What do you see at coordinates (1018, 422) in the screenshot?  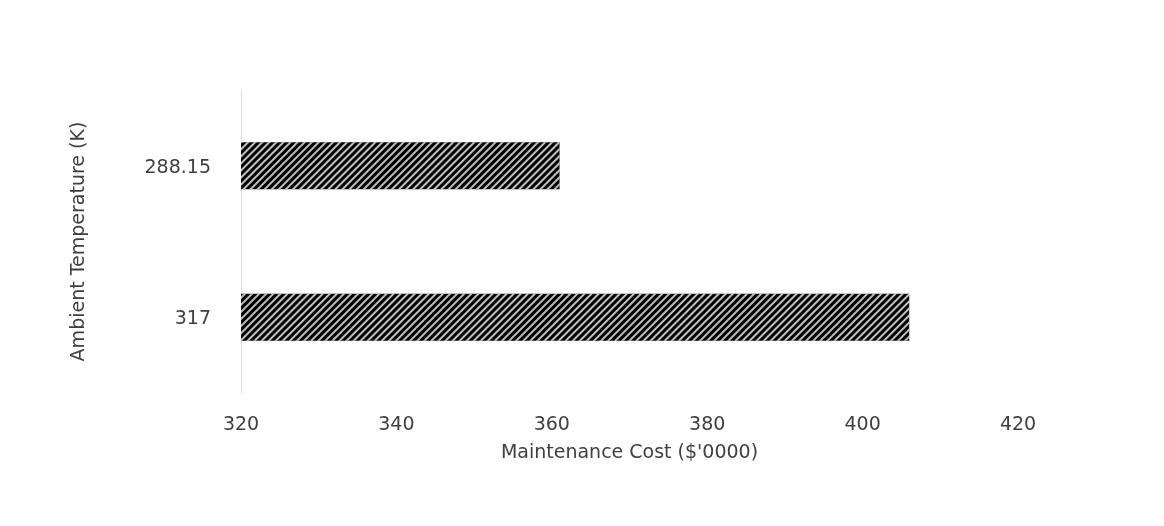 I see `x-tick-label: 420` at bounding box center [1018, 422].